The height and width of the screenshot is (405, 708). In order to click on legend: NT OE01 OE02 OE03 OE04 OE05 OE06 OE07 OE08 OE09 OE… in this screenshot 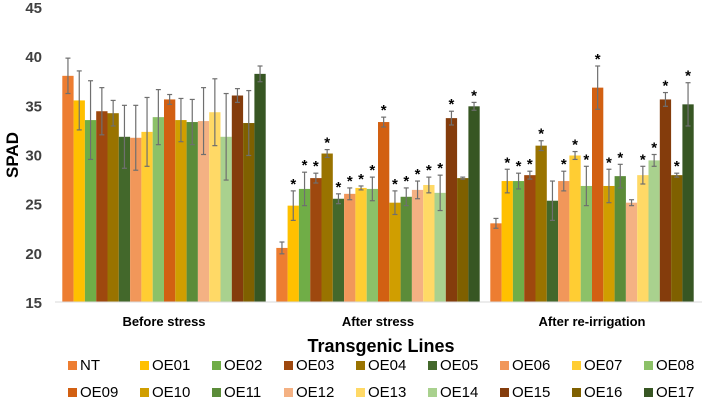, I will do `click(381, 379)`.